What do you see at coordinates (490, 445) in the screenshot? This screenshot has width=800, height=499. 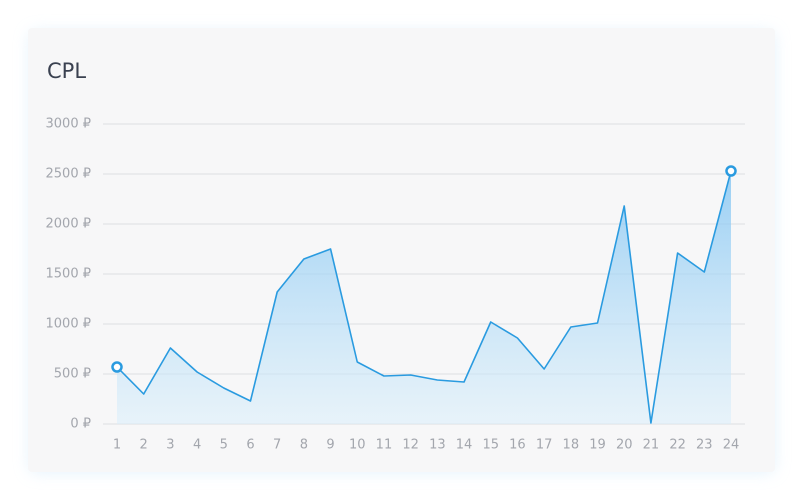 I see `x-tick-label: 15` at bounding box center [490, 445].